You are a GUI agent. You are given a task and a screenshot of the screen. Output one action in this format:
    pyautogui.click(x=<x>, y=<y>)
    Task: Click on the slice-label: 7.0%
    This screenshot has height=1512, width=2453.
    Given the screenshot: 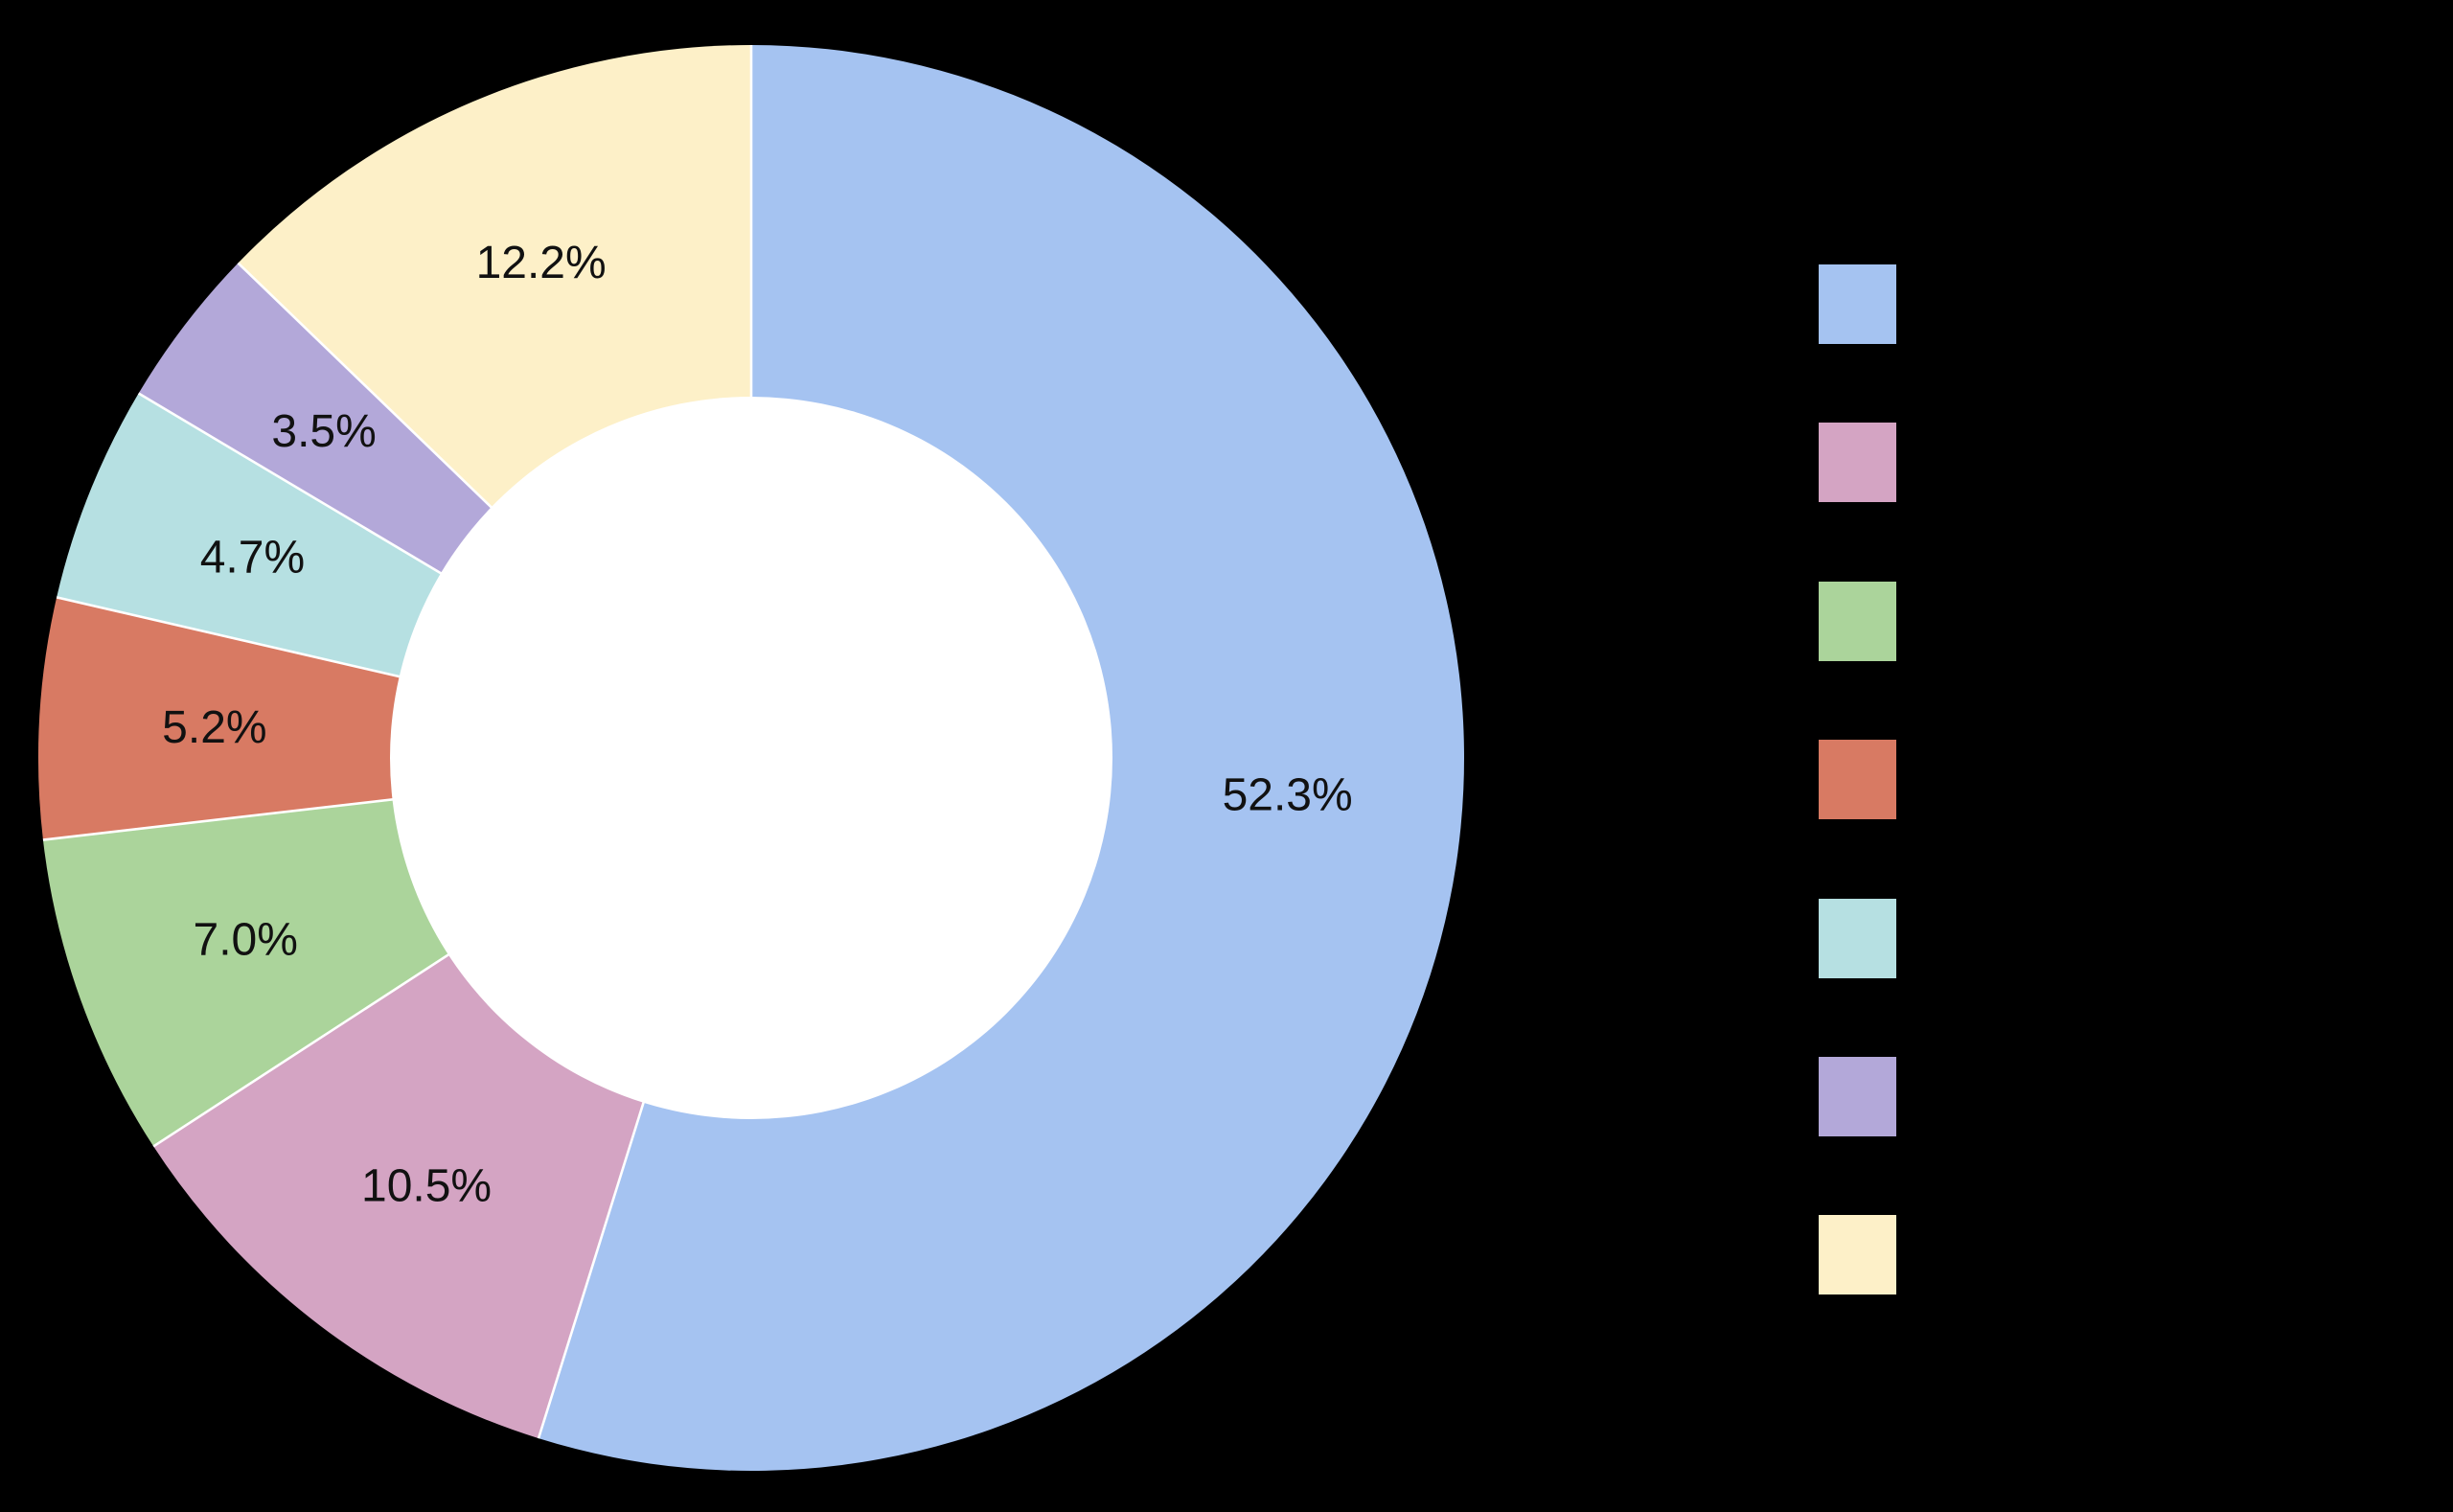 What is the action you would take?
    pyautogui.click(x=246, y=940)
    